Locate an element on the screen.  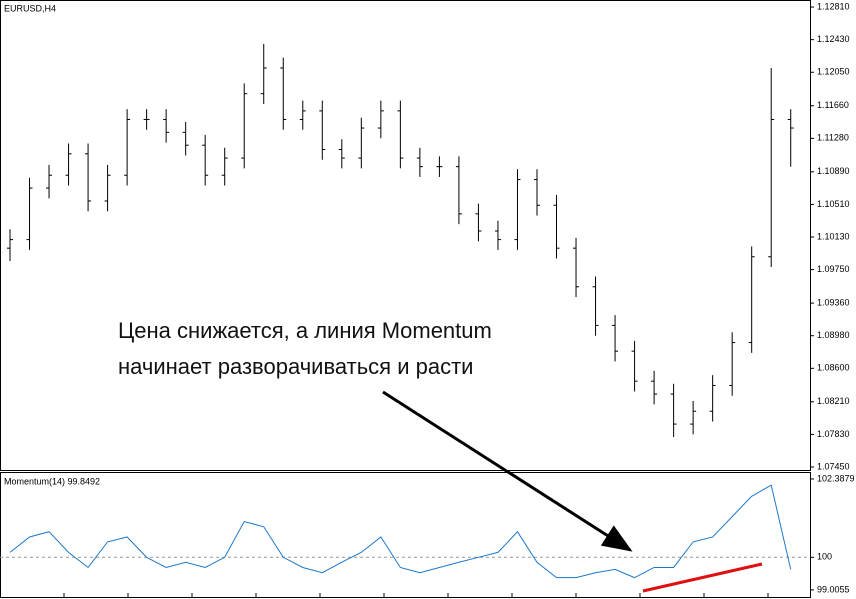
momentum-line is located at coordinates (400, 531).